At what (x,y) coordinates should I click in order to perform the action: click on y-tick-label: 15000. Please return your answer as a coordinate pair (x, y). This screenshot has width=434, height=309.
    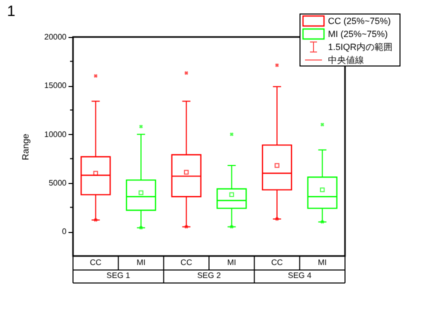
    Looking at the image, I should click on (56, 85).